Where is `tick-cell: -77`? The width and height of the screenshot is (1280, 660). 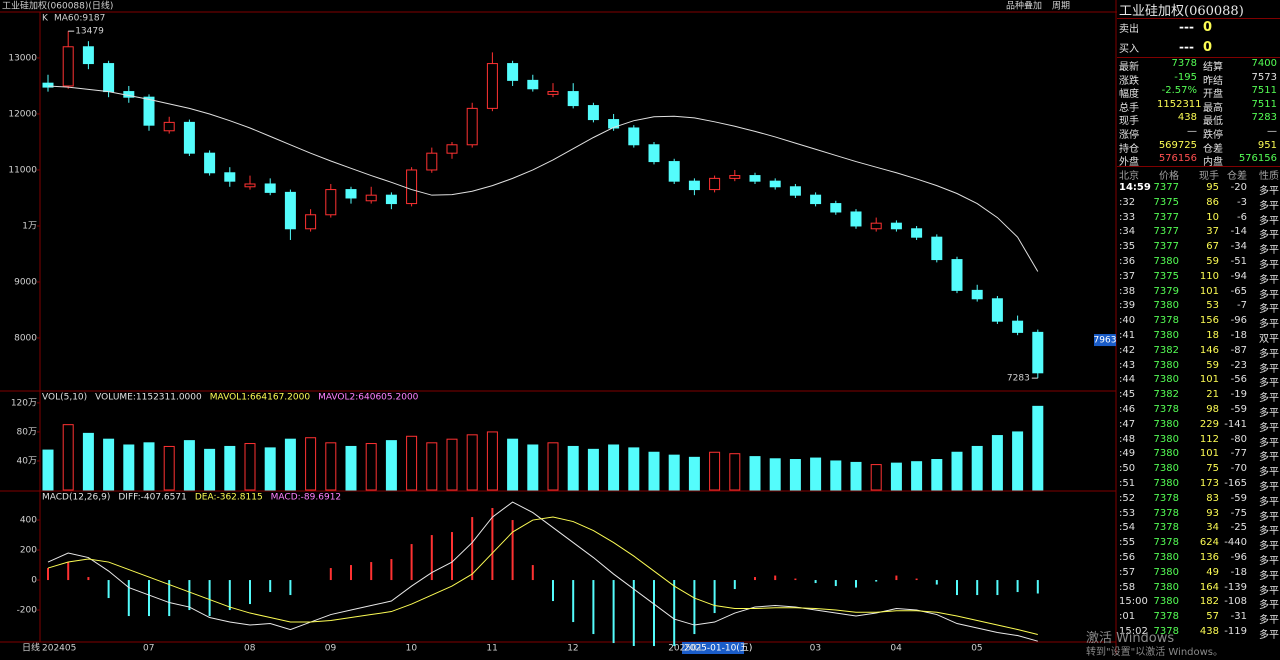 tick-cell: -77 is located at coordinates (1238, 454).